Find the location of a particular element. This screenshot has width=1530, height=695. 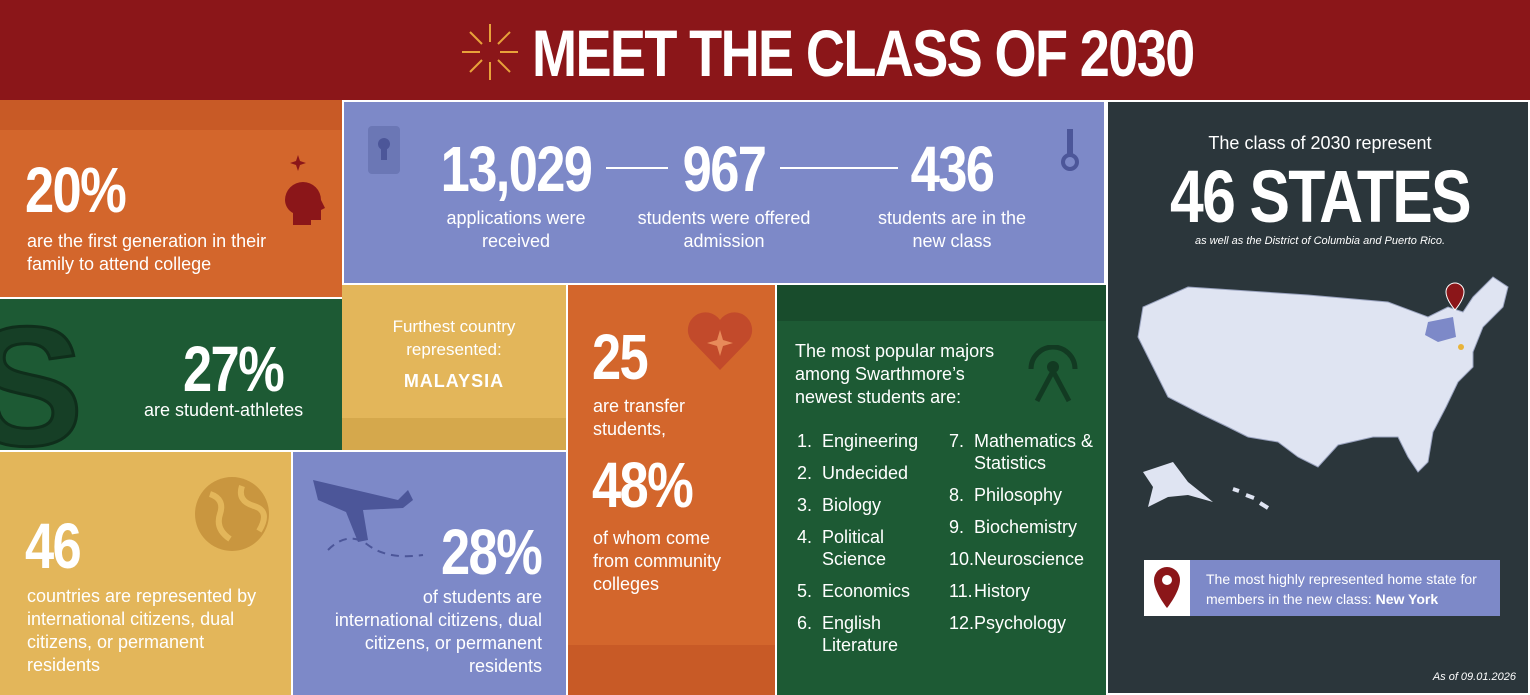

pin-icon is located at coordinates (1167, 587).